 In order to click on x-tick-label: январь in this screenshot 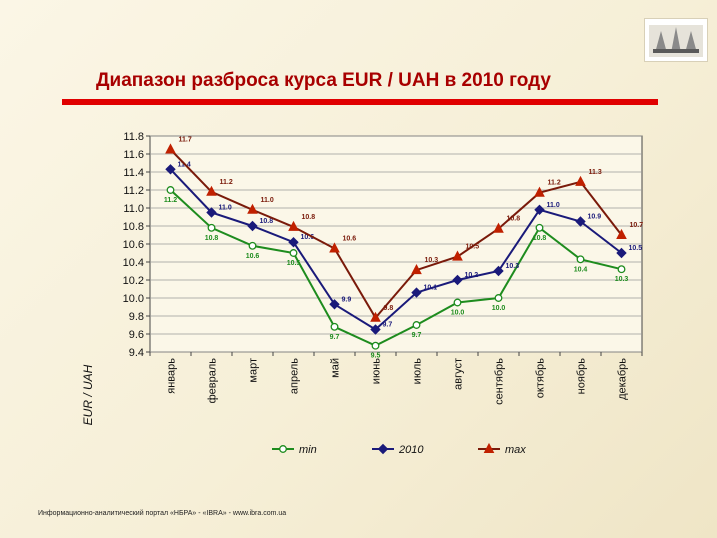, I will do `click(172, 376)`.